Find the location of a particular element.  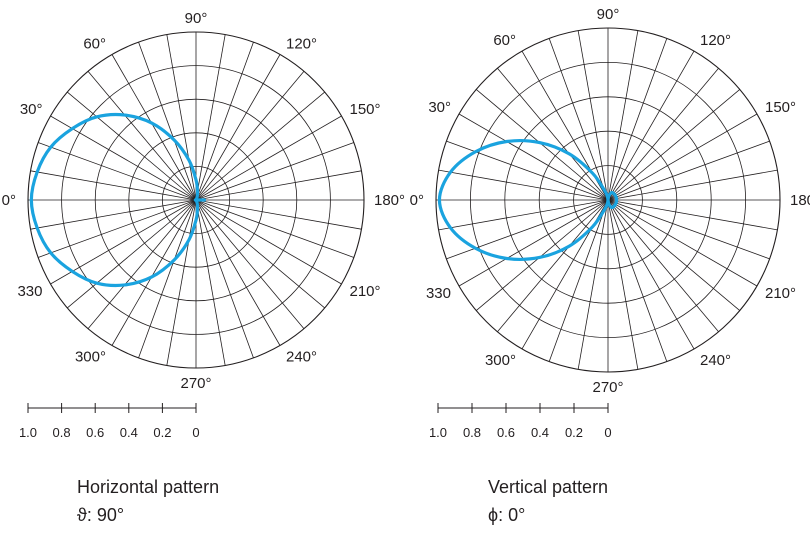

angle-tick-label: 180° is located at coordinates (389, 200).